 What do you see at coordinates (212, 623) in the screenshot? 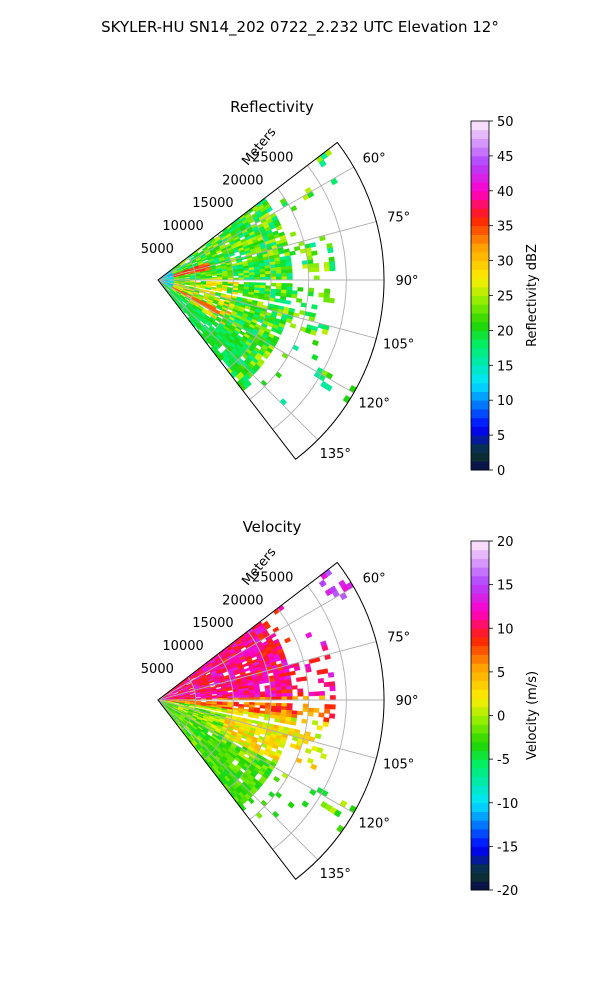
I see `radial-tick-label: 15000` at bounding box center [212, 623].